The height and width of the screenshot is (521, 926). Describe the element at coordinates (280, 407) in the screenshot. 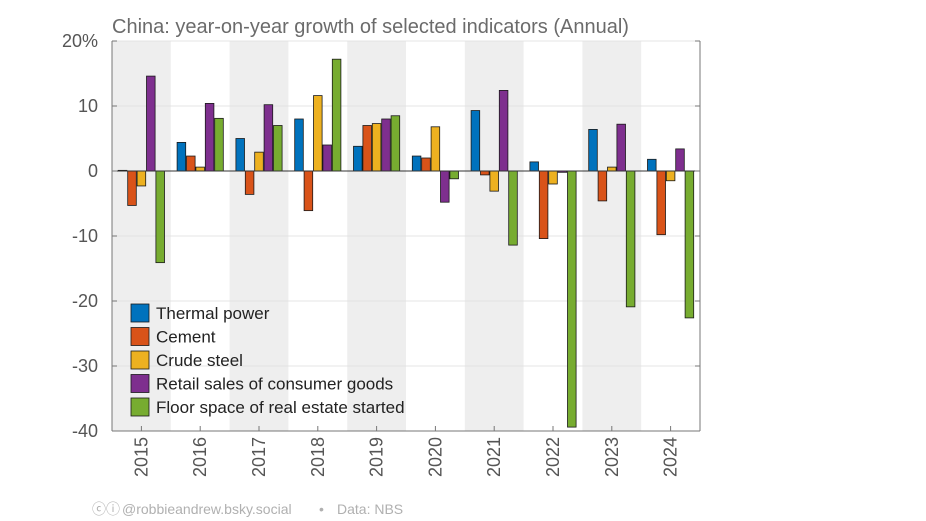

I see `legend-label: Floor space of real estate started` at that location.